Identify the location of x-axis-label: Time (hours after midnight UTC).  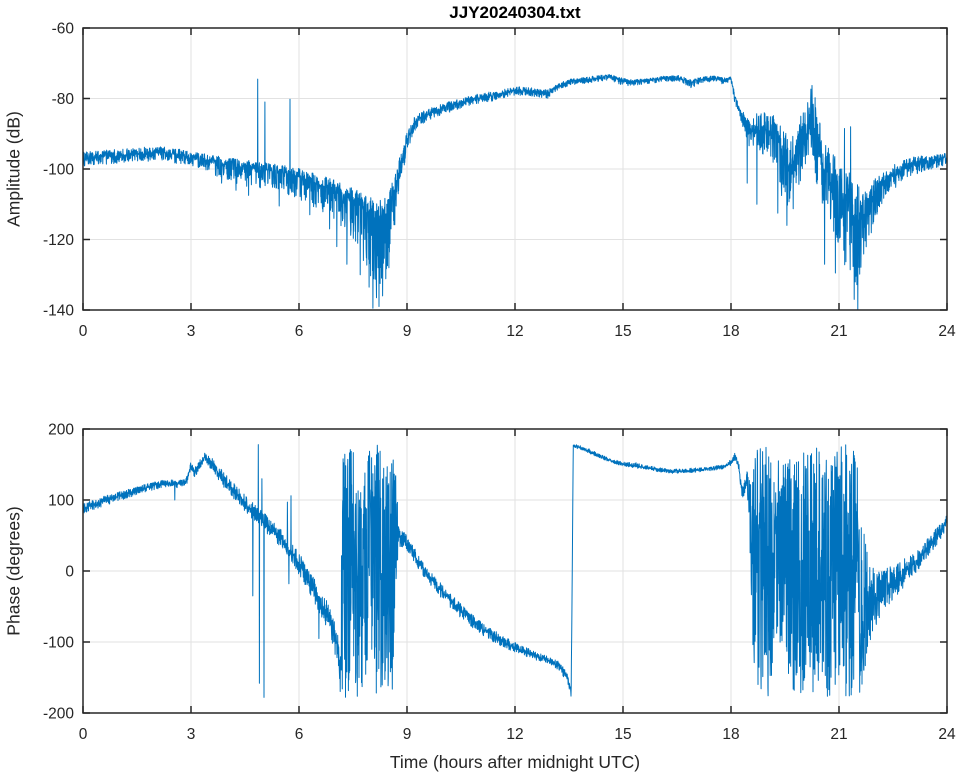
(515, 762).